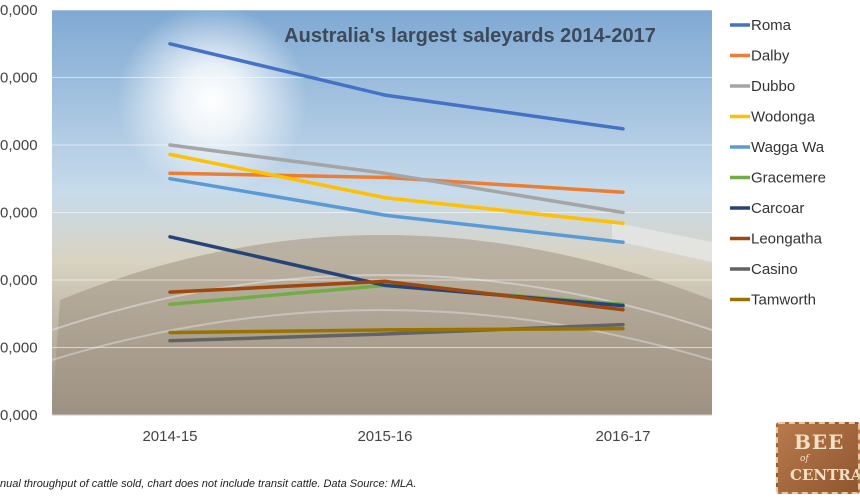 The image size is (860, 500). What do you see at coordinates (384, 436) in the screenshot?
I see `x-tick-label: 2015-16` at bounding box center [384, 436].